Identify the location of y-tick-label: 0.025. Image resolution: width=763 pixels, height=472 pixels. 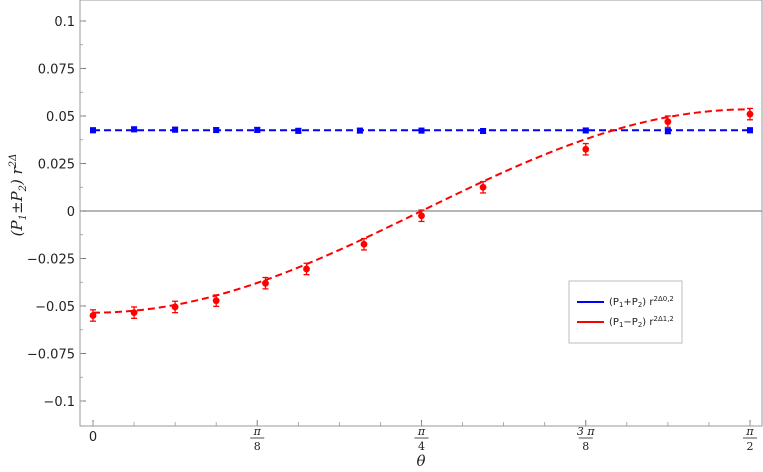
(56, 165).